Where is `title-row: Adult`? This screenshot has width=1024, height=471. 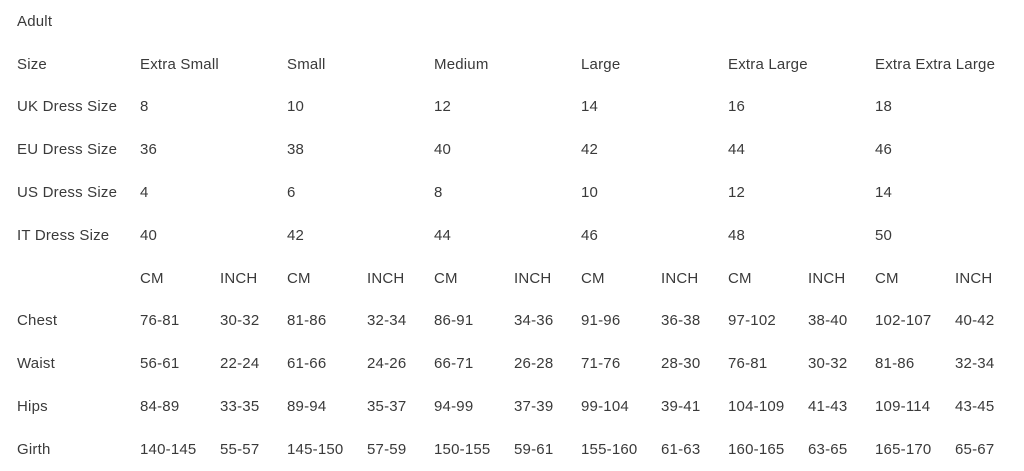 title-row: Adult is located at coordinates (519, 21).